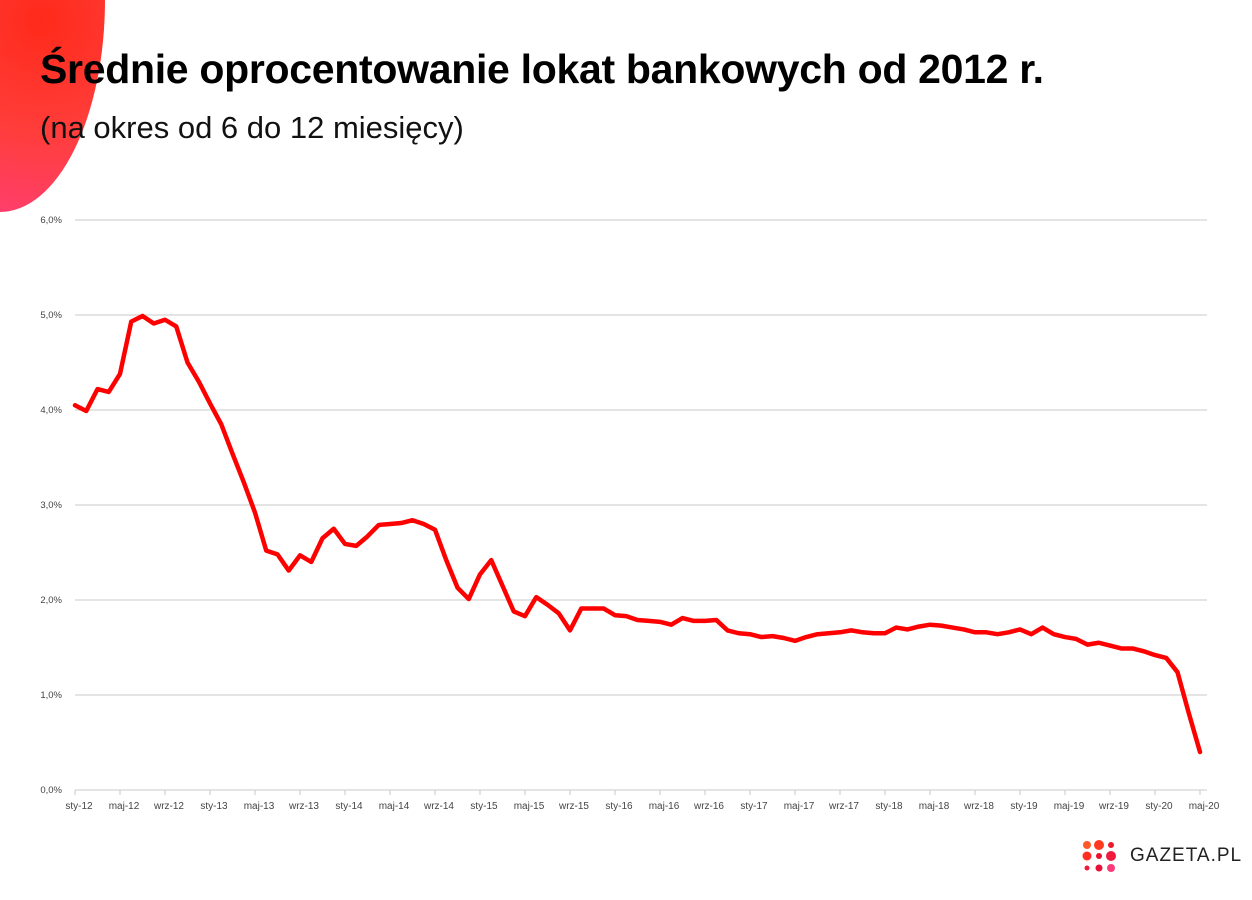 This screenshot has height=900, width=1252. I want to click on gazeta-logo: GAZETA.PL, so click(1162, 856).